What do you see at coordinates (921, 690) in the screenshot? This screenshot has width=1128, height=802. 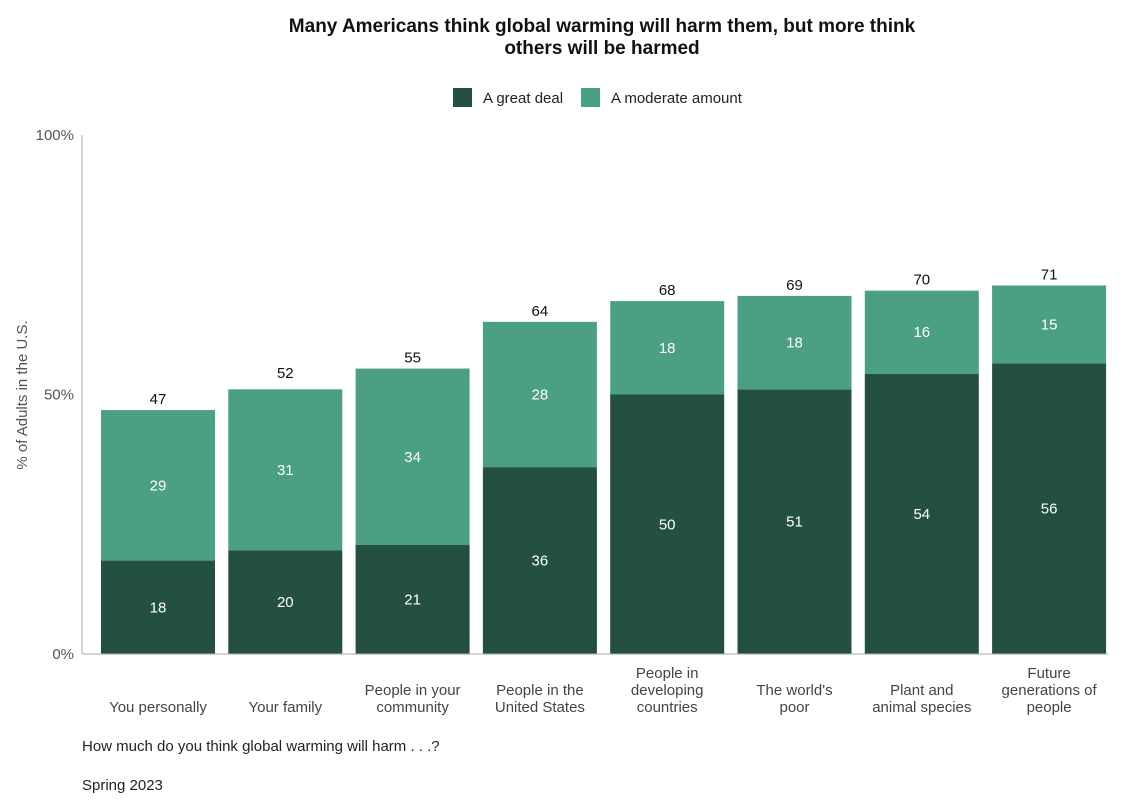 I see `x-tick-label: Plant and` at bounding box center [921, 690].